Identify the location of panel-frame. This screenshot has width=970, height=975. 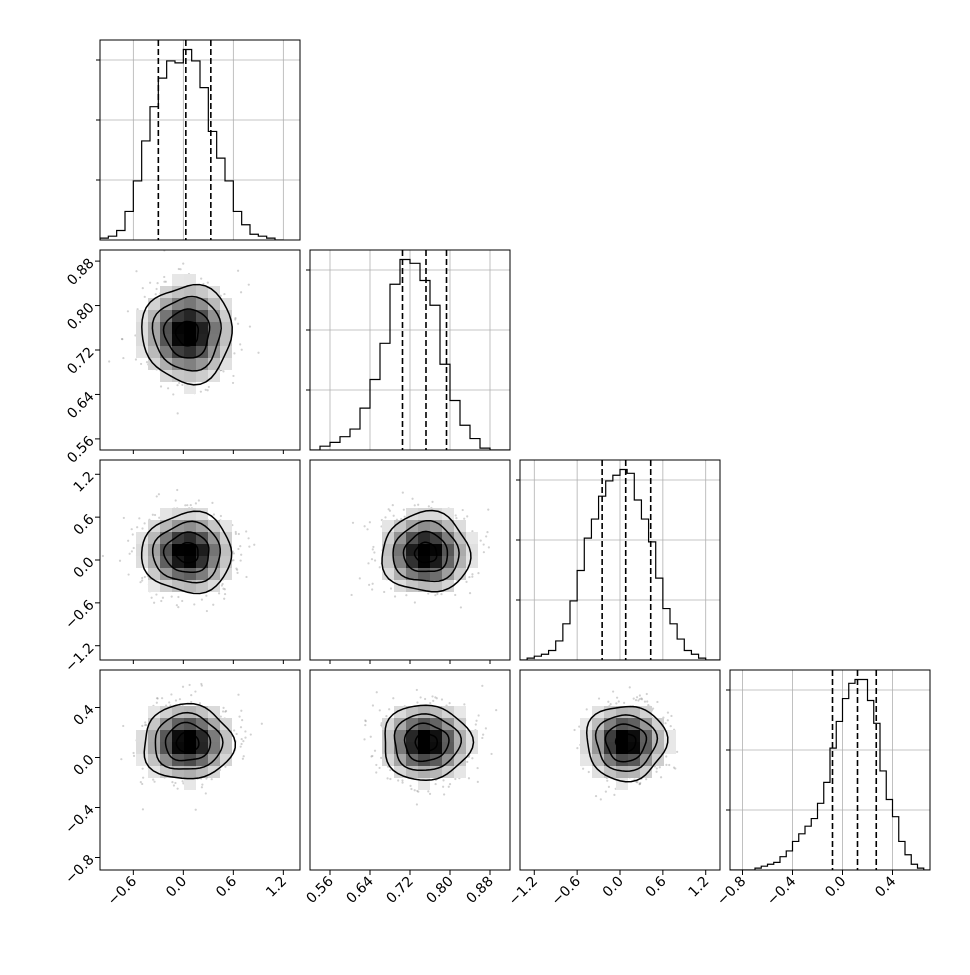
(200, 770).